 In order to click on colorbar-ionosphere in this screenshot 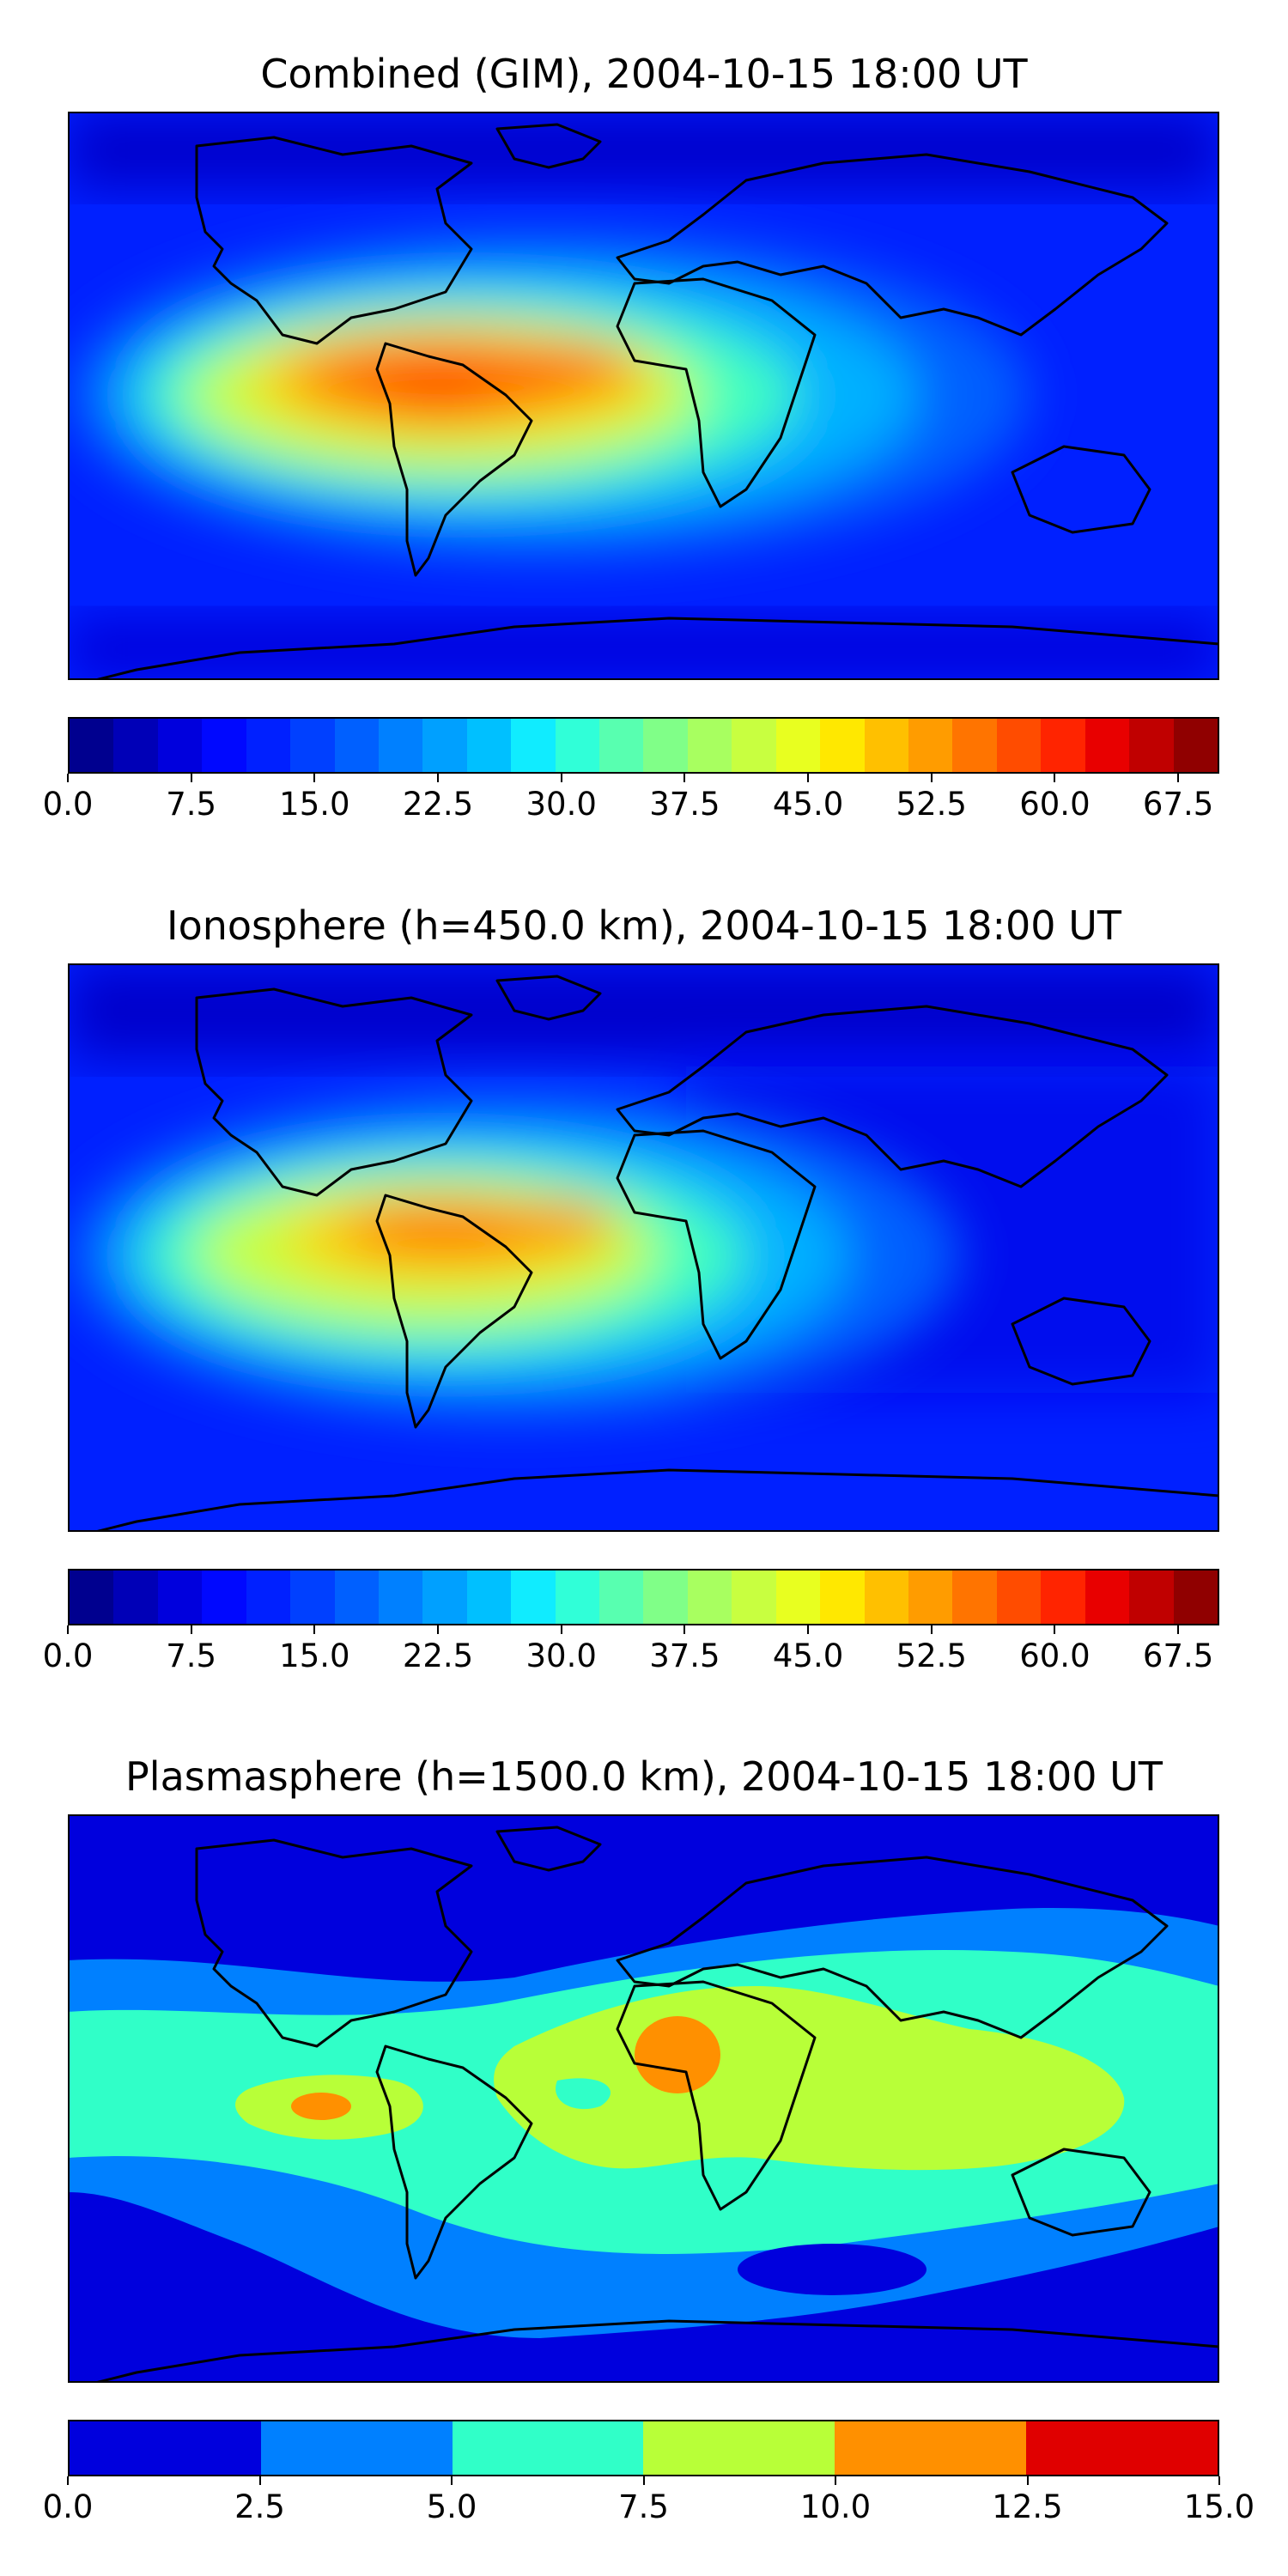, I will do `click(643, 1597)`.